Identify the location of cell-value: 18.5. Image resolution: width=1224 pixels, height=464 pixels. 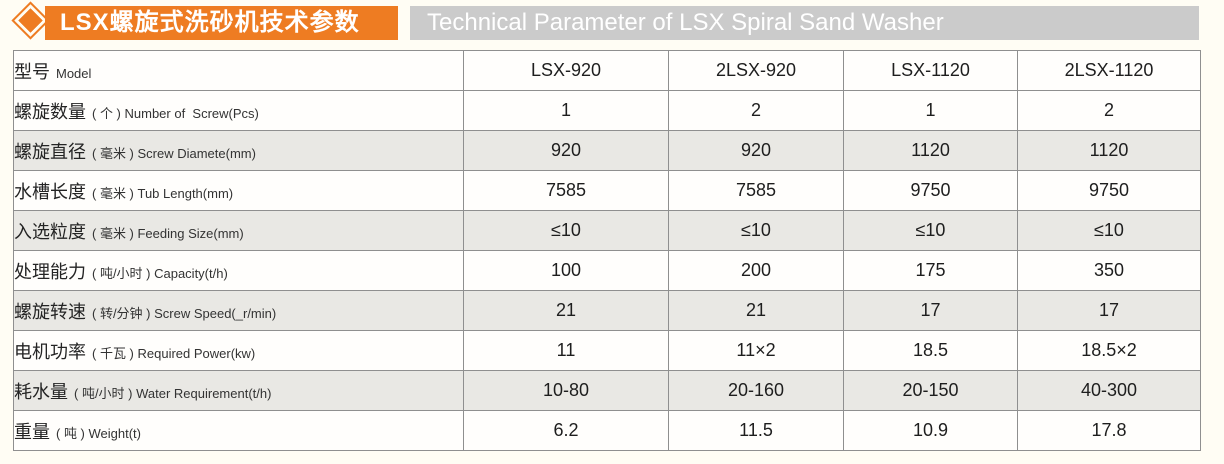
(930, 350).